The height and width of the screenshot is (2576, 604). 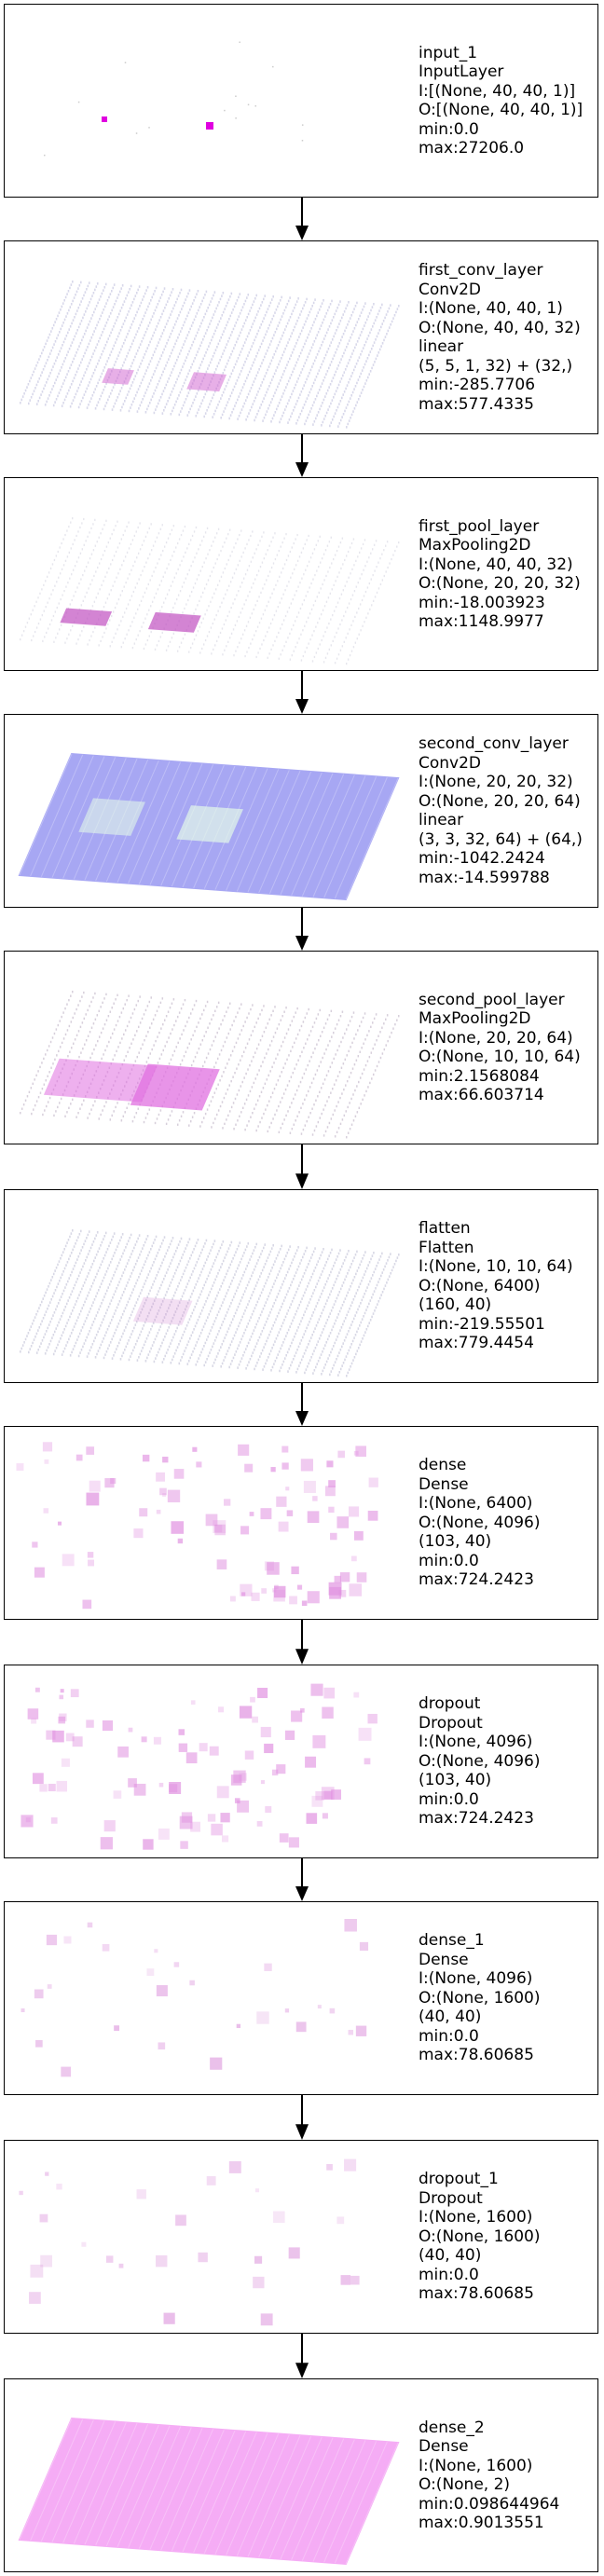 I want to click on arrow-head, so click(x=302, y=1181).